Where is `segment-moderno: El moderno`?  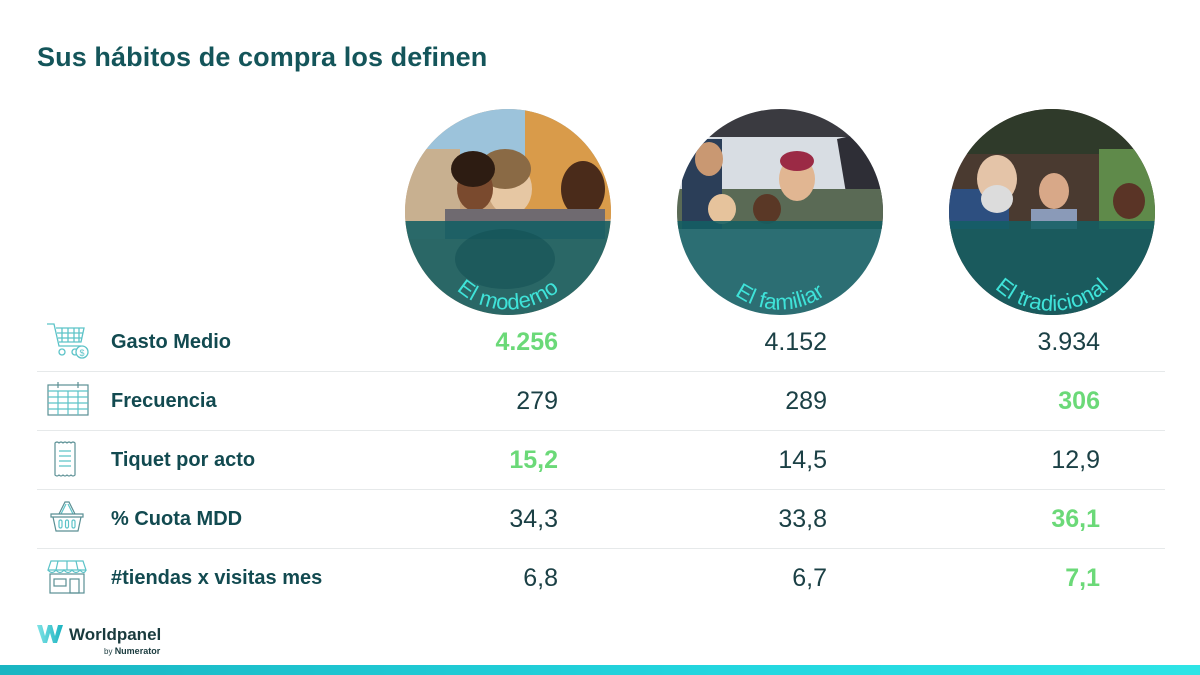
segment-moderno: El moderno is located at coordinates (508, 212).